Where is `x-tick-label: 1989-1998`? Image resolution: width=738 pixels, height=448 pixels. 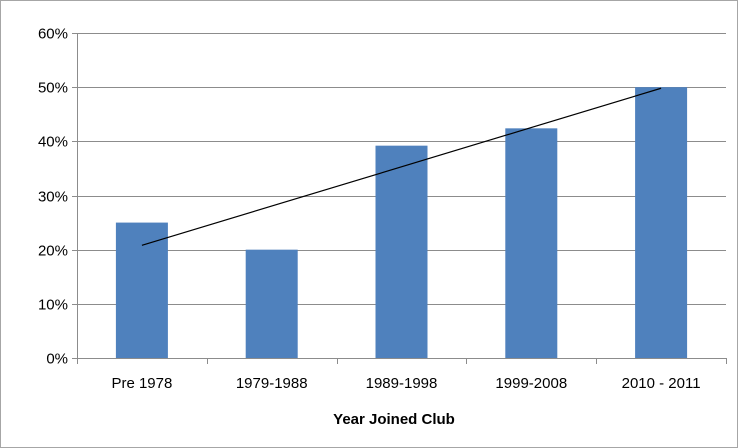
x-tick-label: 1989-1998 is located at coordinates (402, 383).